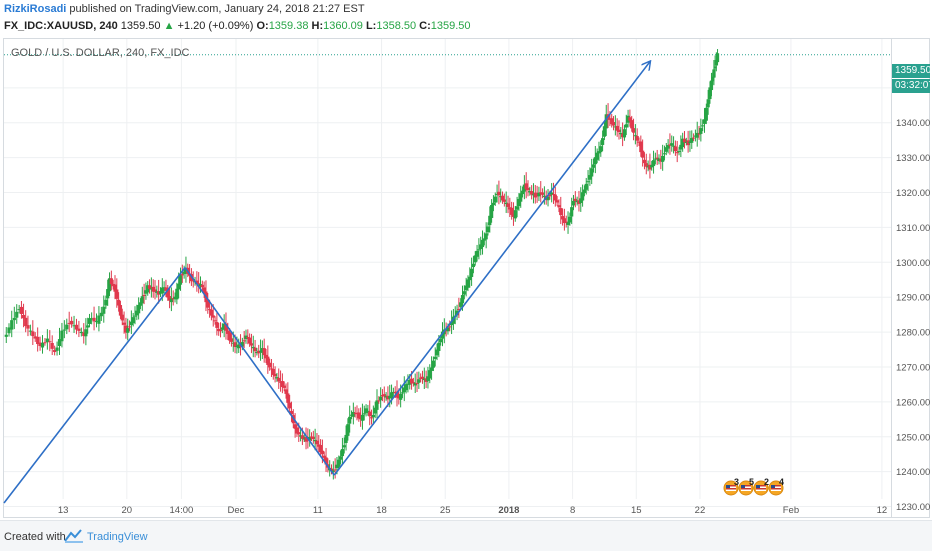 The height and width of the screenshot is (551, 932). I want to click on x-tick-label: 25, so click(445, 510).